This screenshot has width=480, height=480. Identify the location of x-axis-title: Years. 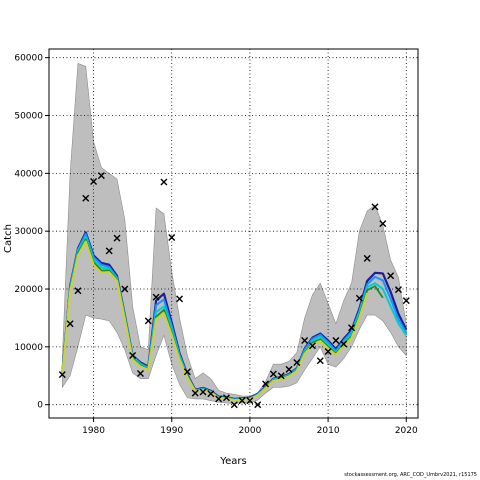
(232, 461).